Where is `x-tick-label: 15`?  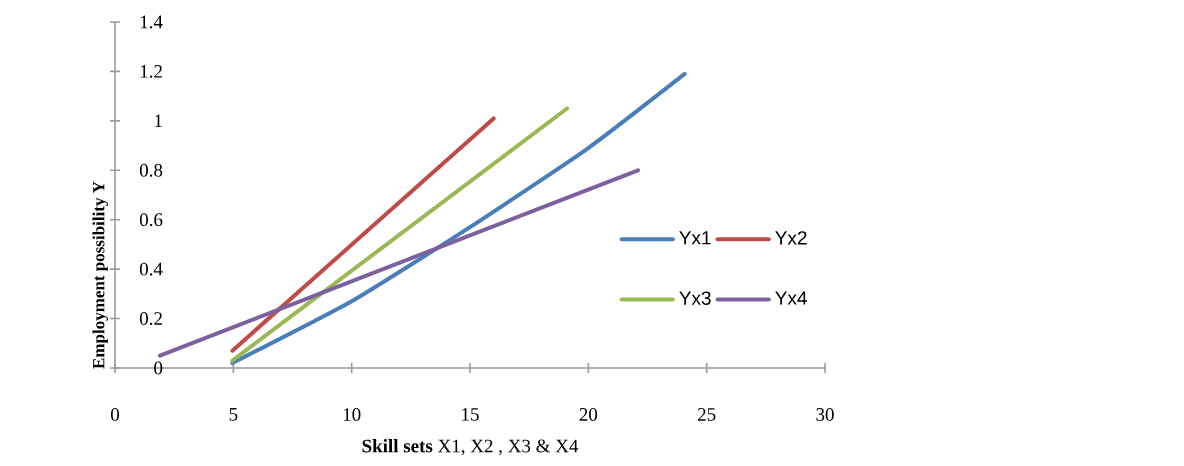
x-tick-label: 15 is located at coordinates (470, 414).